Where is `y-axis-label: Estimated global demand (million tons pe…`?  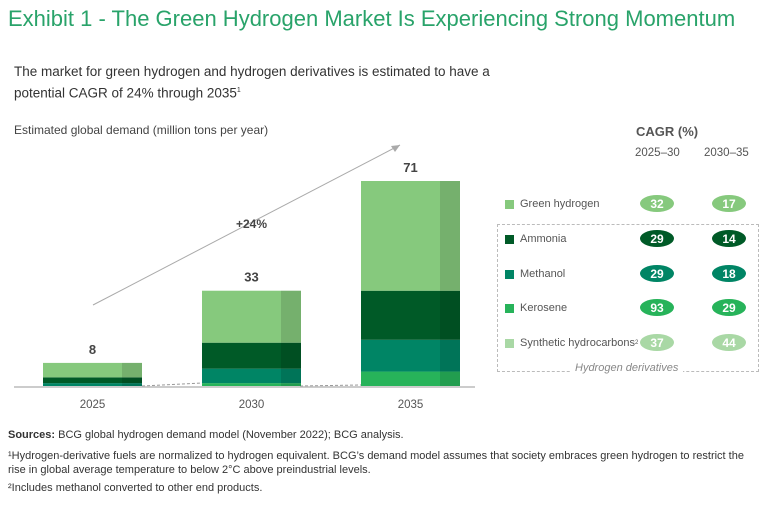
y-axis-label: Estimated global demand (million tons pe… is located at coordinates (141, 130).